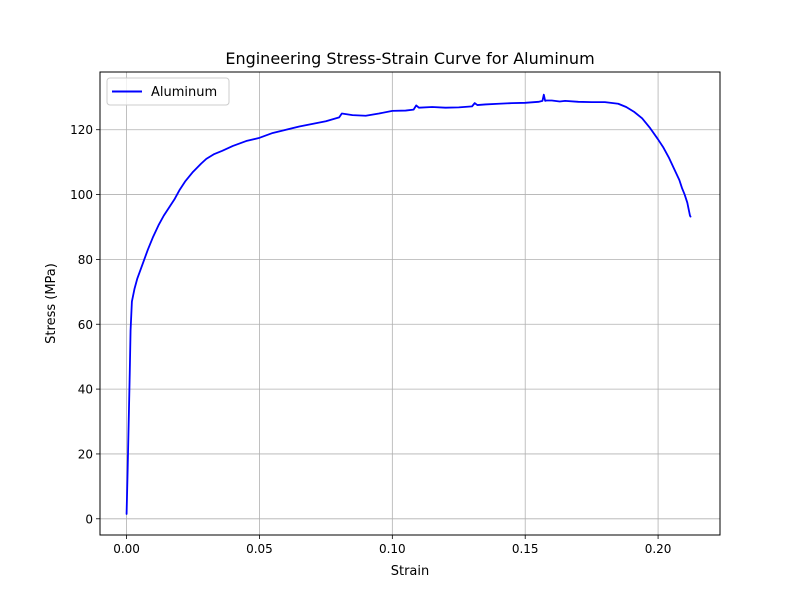  Describe the element at coordinates (410, 571) in the screenshot. I see `x-axis-label: Strain` at that location.